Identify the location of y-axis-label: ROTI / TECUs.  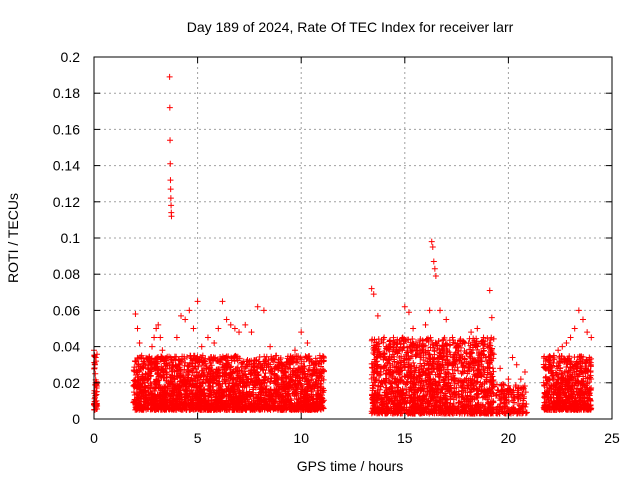
(13, 238).